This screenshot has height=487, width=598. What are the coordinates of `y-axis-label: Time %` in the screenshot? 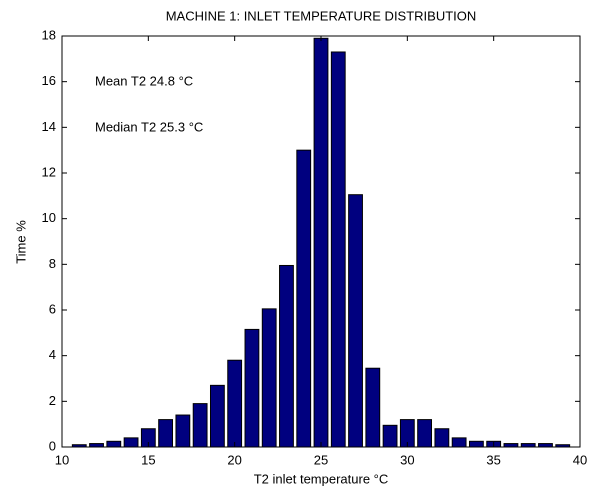 It's located at (20, 242).